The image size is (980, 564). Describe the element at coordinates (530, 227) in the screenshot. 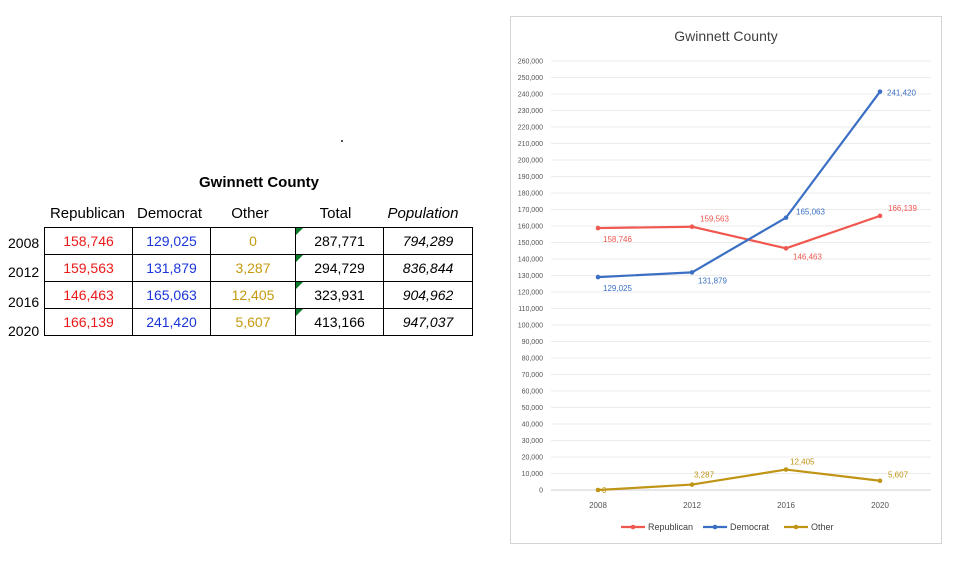

I see `y-tick-label: 160,000` at that location.